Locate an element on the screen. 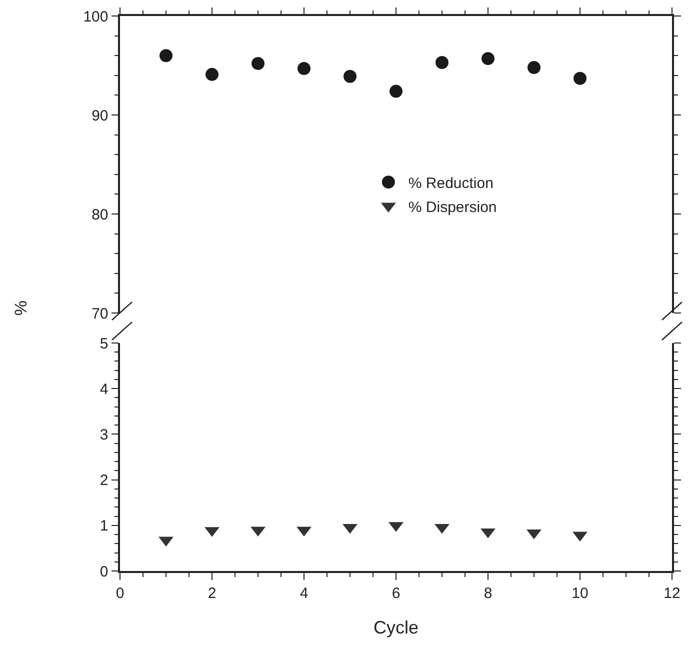 This screenshot has width=688, height=664. x-tick-label: 0 is located at coordinates (120, 593).